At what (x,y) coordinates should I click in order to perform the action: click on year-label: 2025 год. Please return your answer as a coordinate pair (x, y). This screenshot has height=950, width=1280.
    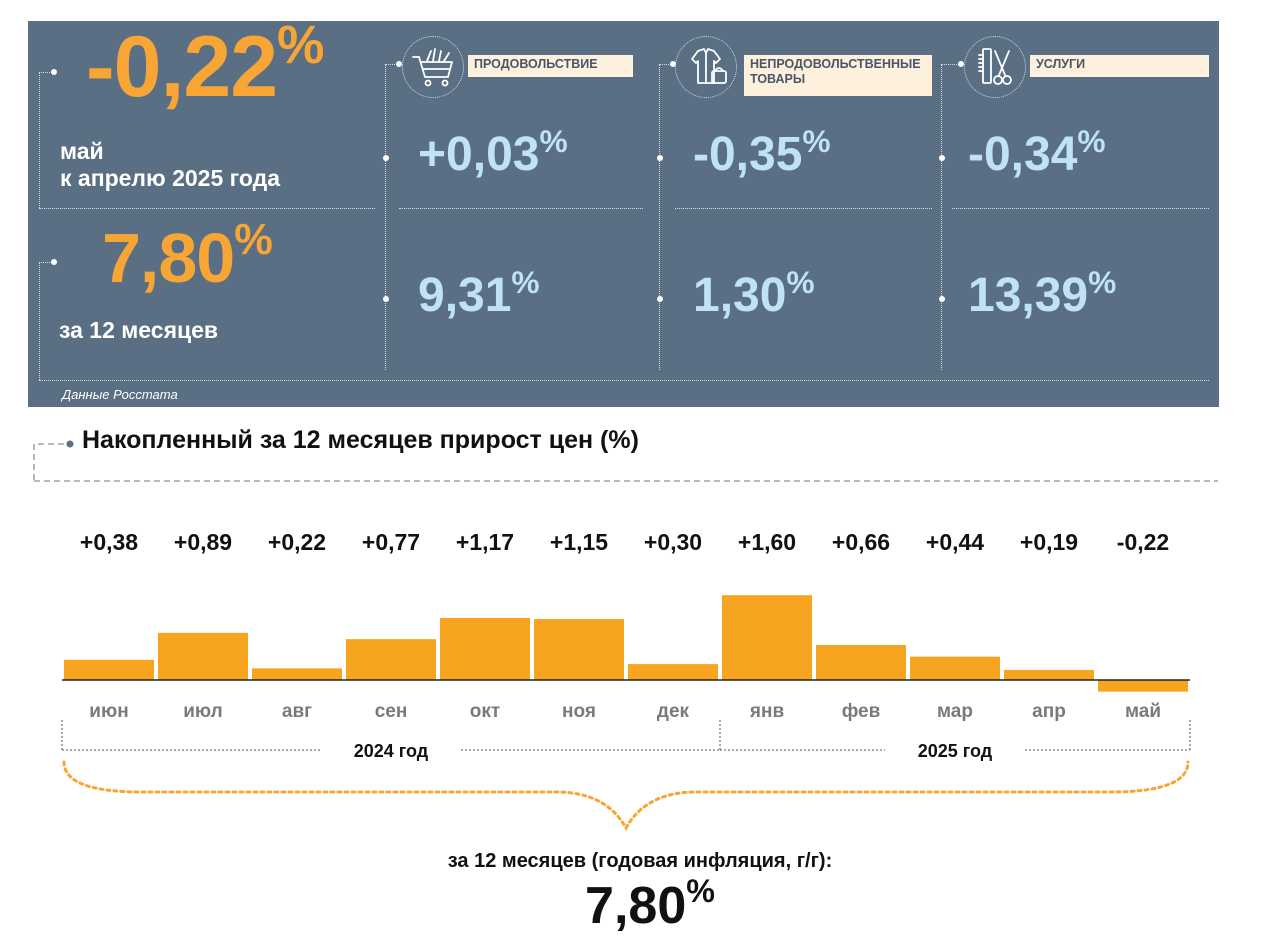
    Looking at the image, I should click on (955, 751).